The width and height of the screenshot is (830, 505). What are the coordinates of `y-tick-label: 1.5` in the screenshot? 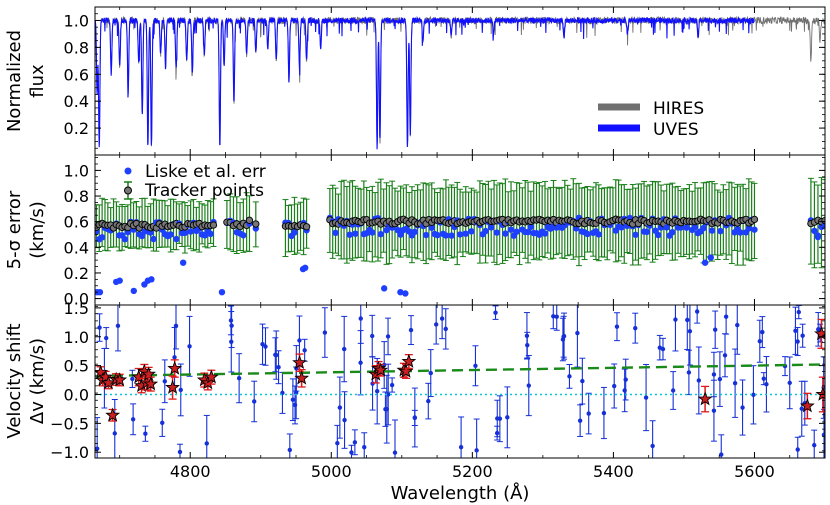 It's located at (76, 308).